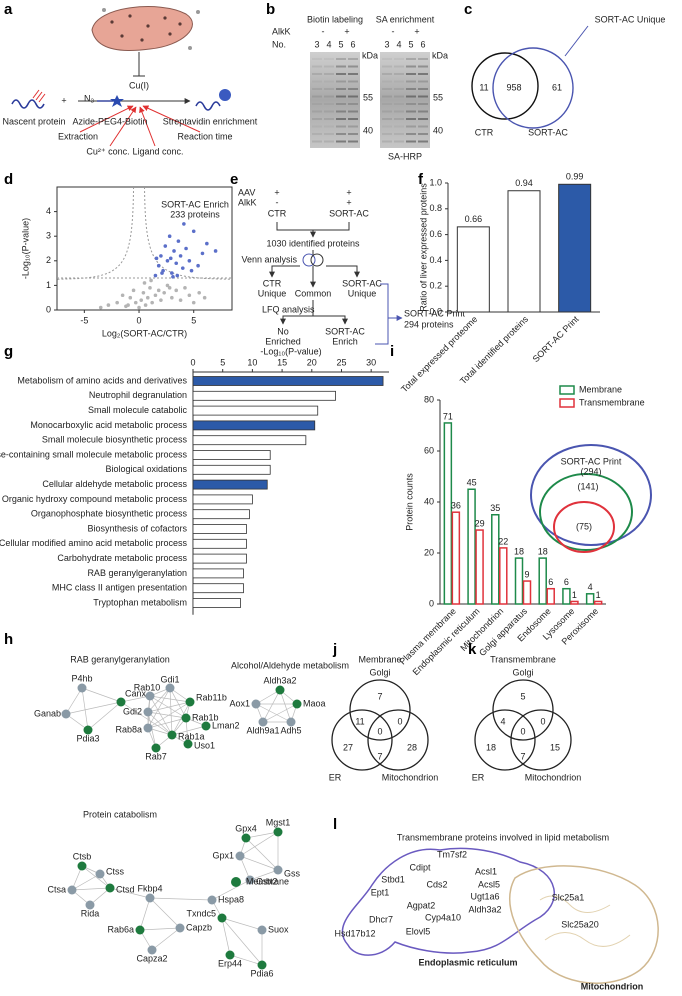  What do you see at coordinates (416, 31) in the screenshot?
I see `sign: +` at bounding box center [416, 31].